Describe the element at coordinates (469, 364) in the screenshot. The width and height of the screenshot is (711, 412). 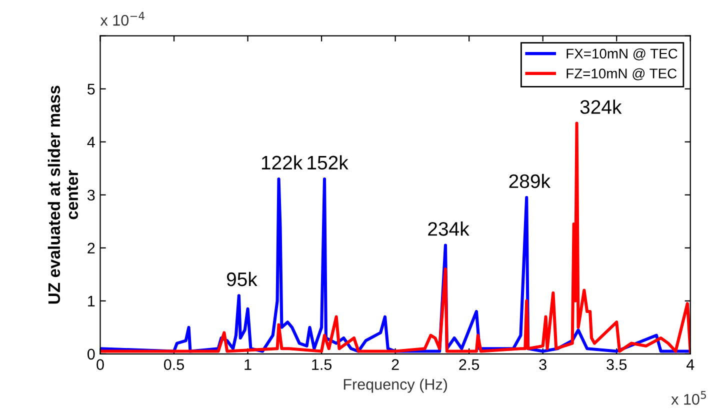
I see `x-tick-label: 2.5` at that location.